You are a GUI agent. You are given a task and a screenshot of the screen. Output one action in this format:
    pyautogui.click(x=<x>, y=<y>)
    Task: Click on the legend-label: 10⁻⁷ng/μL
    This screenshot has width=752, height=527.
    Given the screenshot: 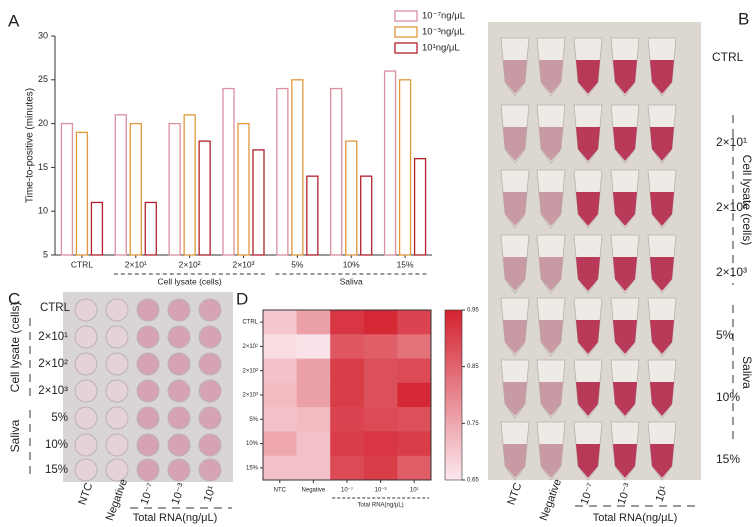 What is the action you would take?
    pyautogui.click(x=443, y=16)
    